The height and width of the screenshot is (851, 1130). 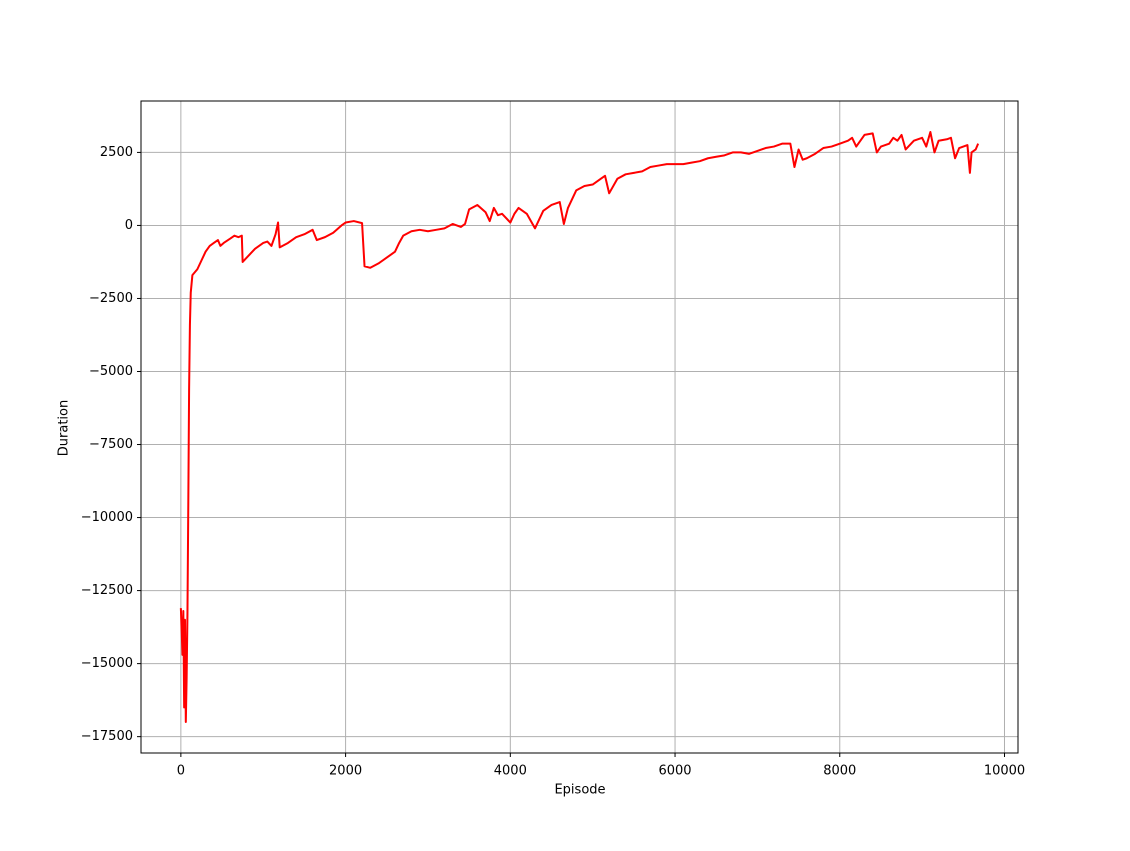 What do you see at coordinates (510, 771) in the screenshot?
I see `x-tick-label: 4000` at bounding box center [510, 771].